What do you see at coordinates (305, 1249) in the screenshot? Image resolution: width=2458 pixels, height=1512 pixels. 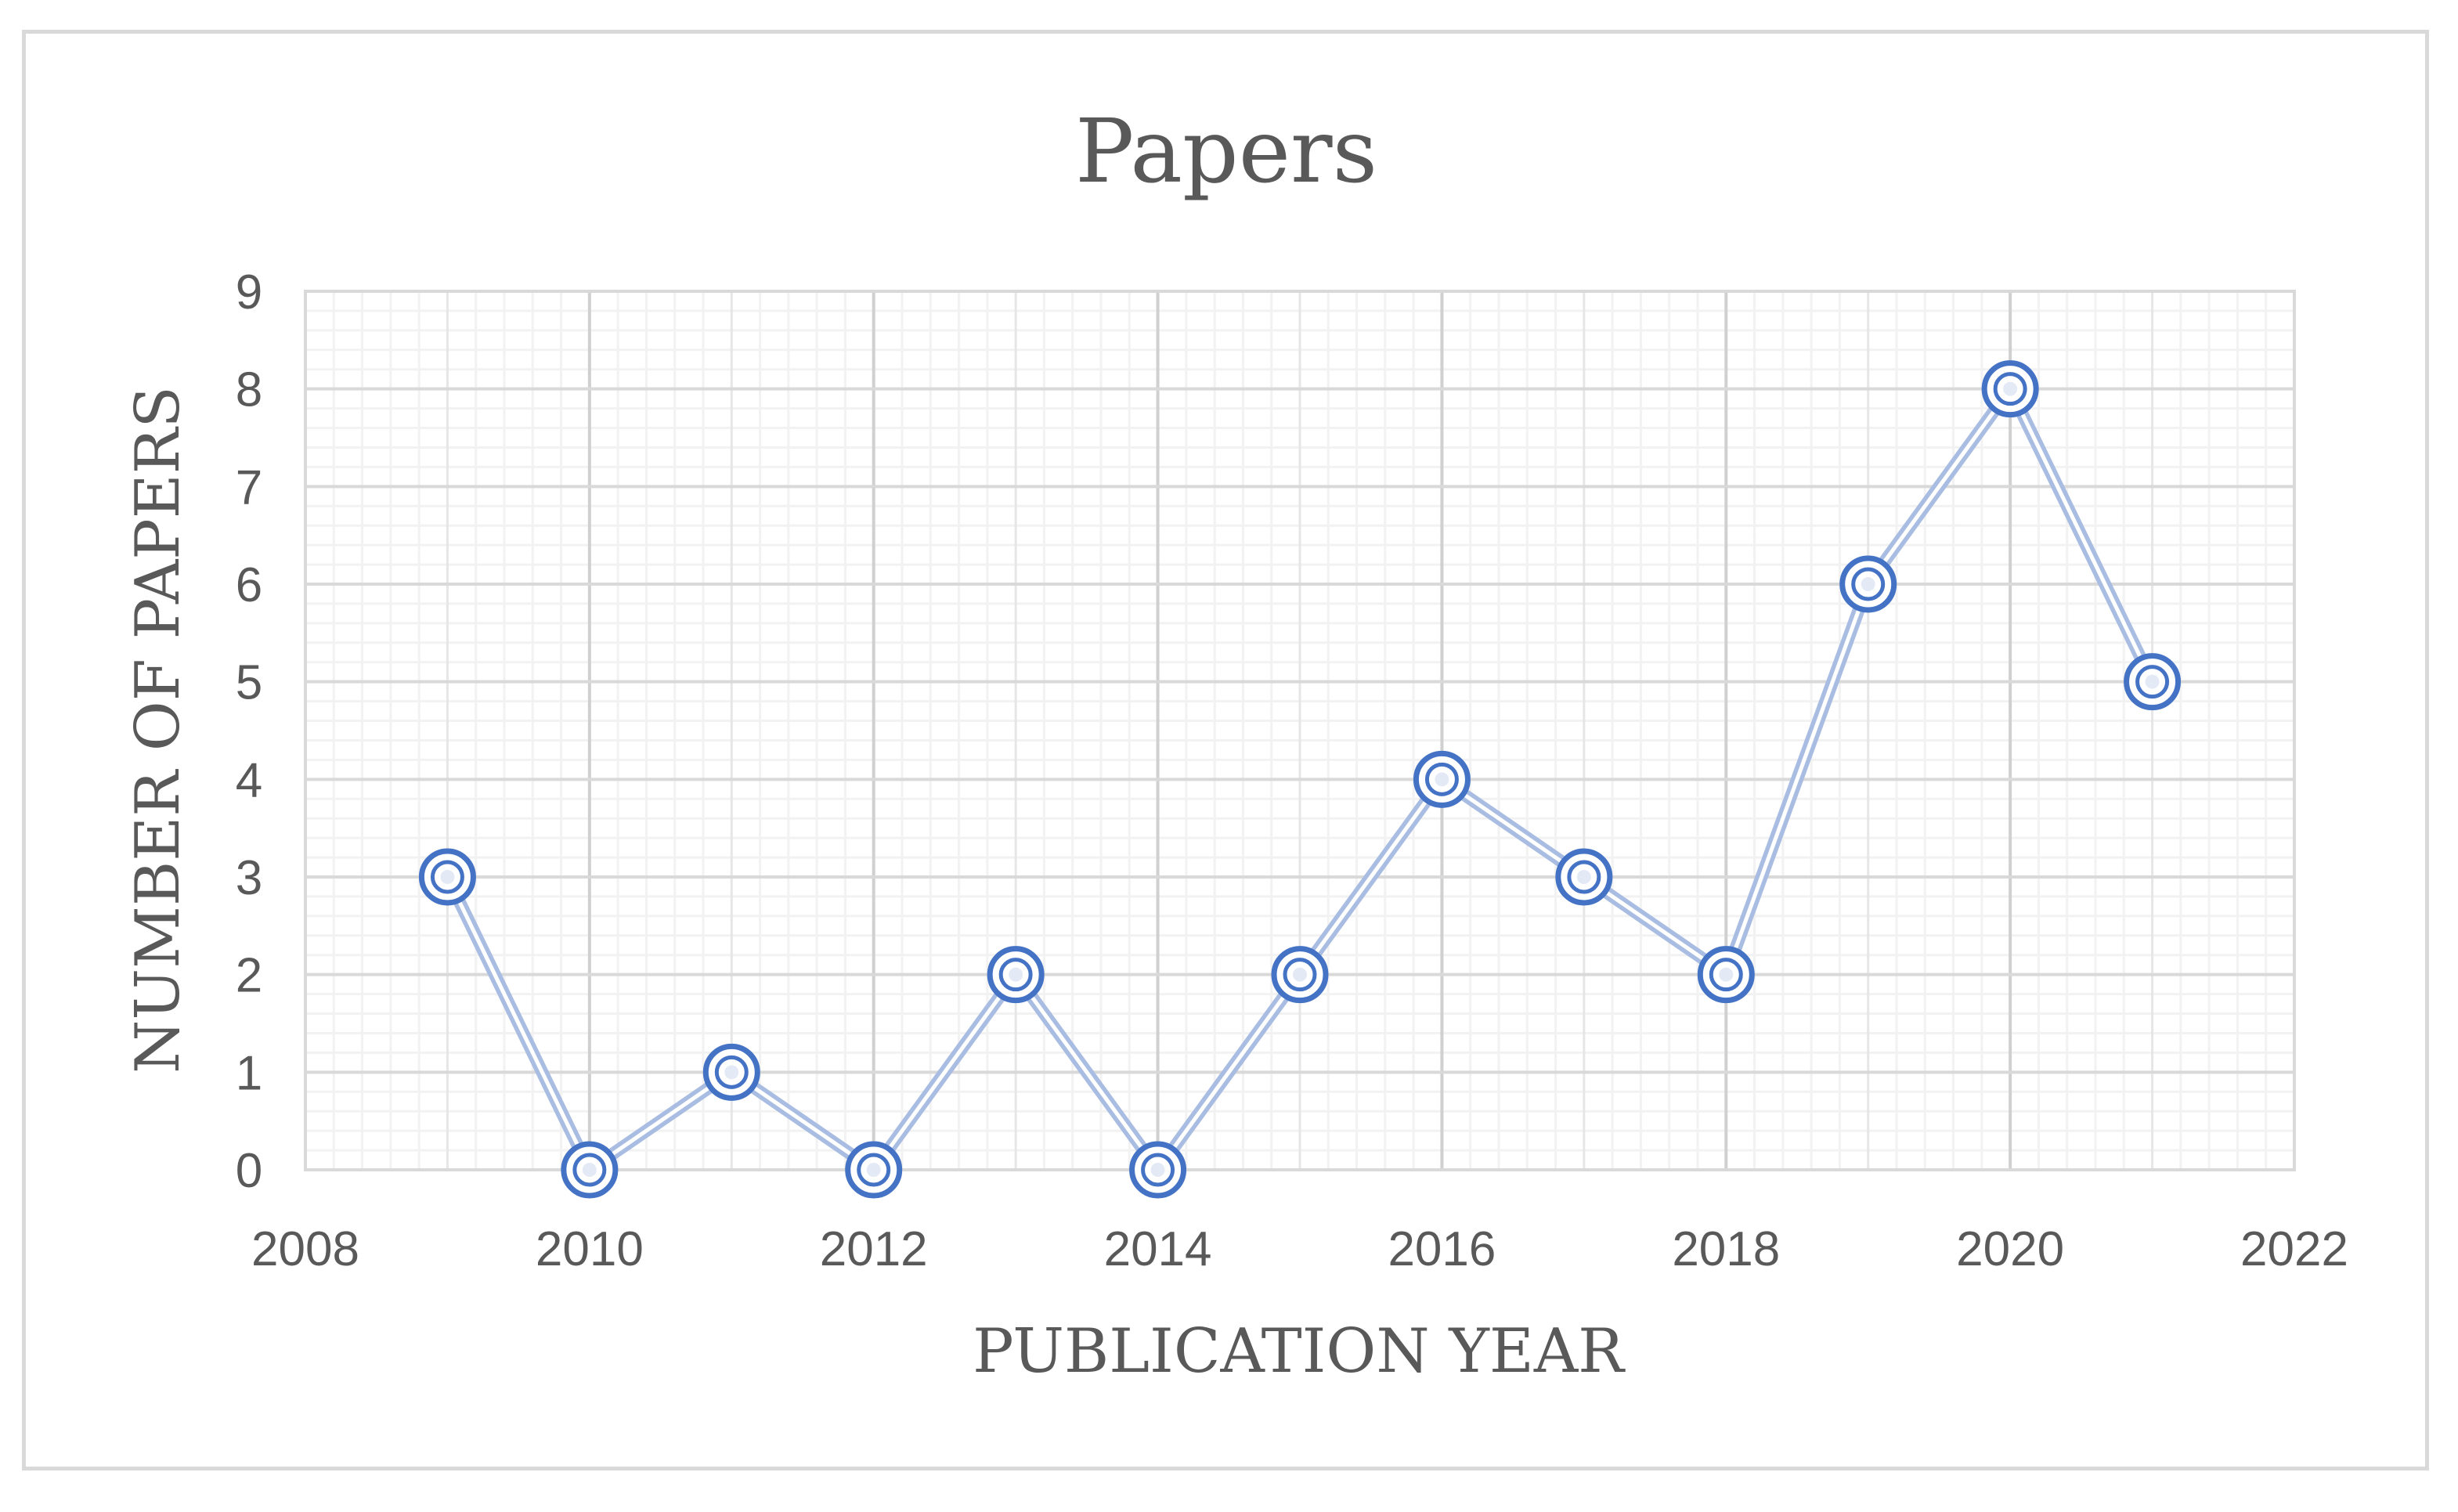 I see `x-tick-label: 2008` at bounding box center [305, 1249].